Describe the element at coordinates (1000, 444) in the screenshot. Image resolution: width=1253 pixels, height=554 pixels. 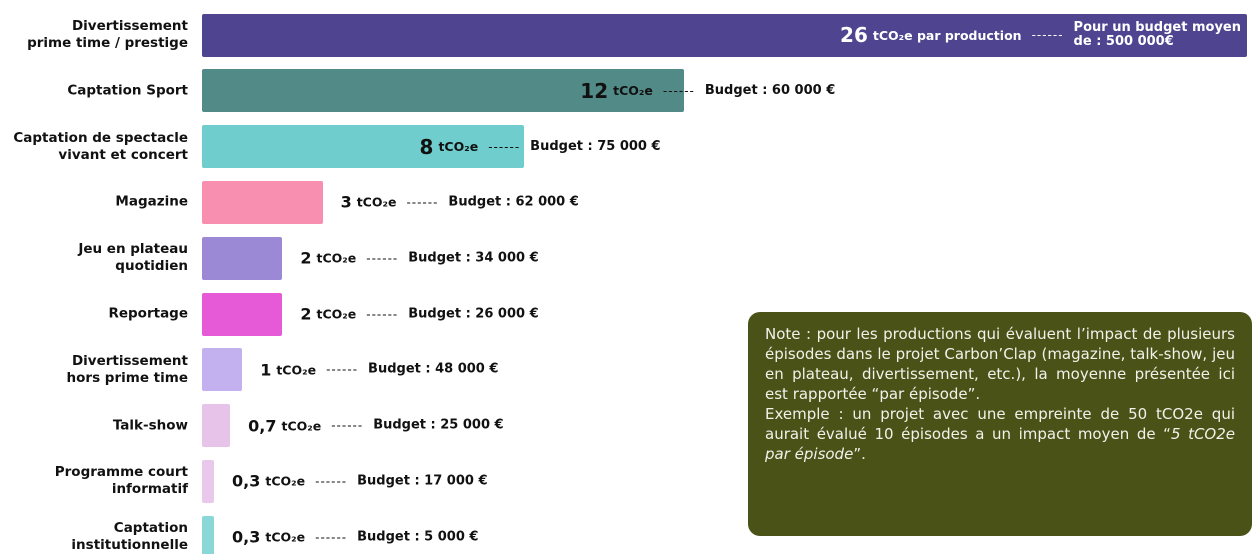
I see `note-example-italic: 5 tCO2e par épisode` at that location.